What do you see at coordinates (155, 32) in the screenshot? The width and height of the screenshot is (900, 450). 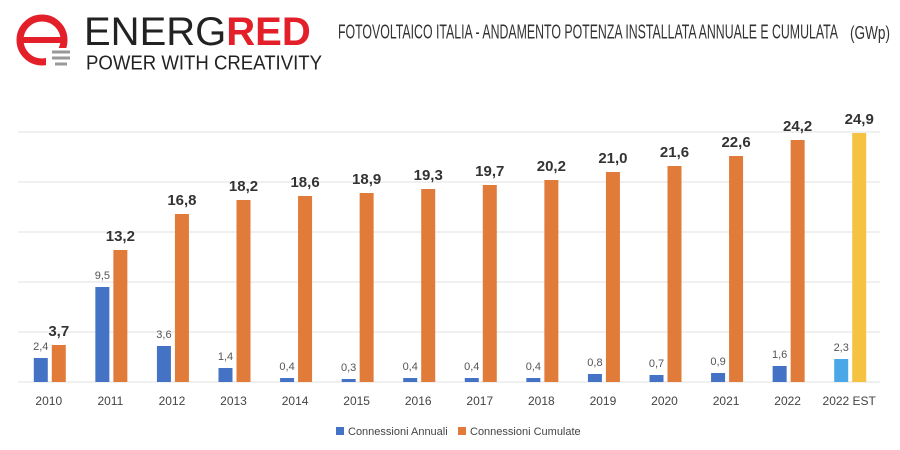 I see `brand-a: ENERG` at bounding box center [155, 32].